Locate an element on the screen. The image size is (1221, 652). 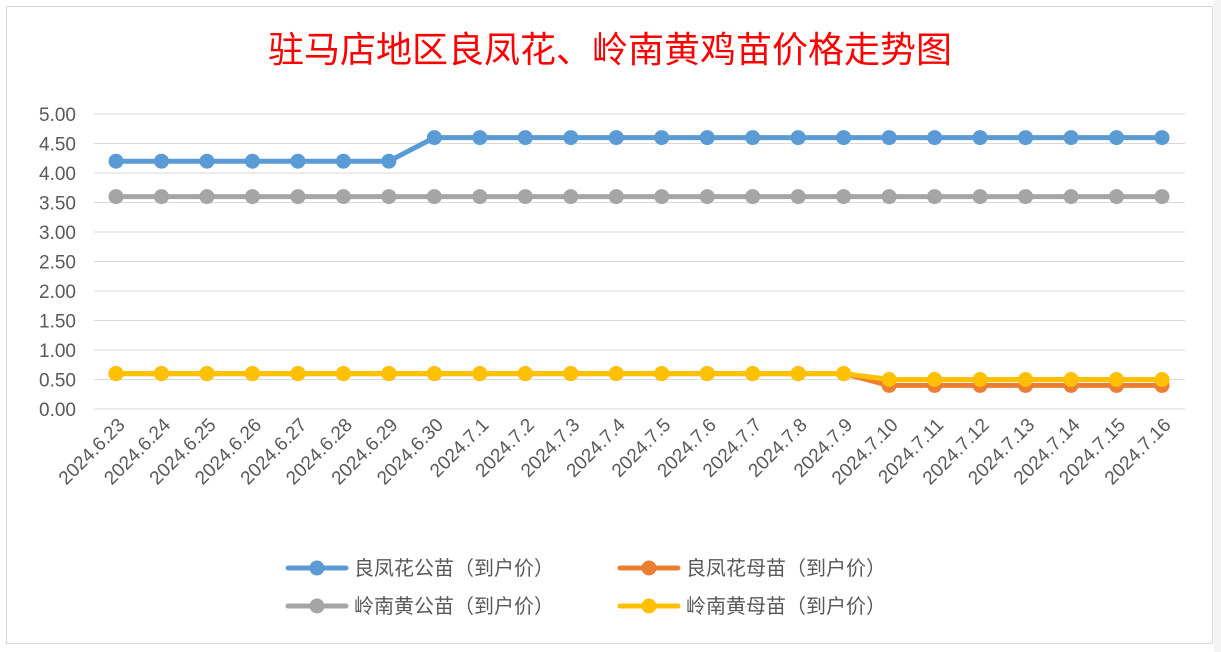
y-tick-label-9: 4.50 is located at coordinates (57, 145).